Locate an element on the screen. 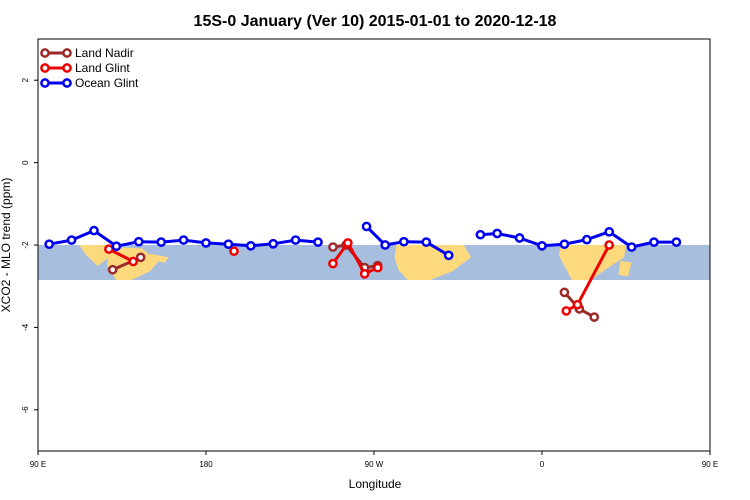 The image size is (750, 500). land-indonesia is located at coordinates (94, 255).